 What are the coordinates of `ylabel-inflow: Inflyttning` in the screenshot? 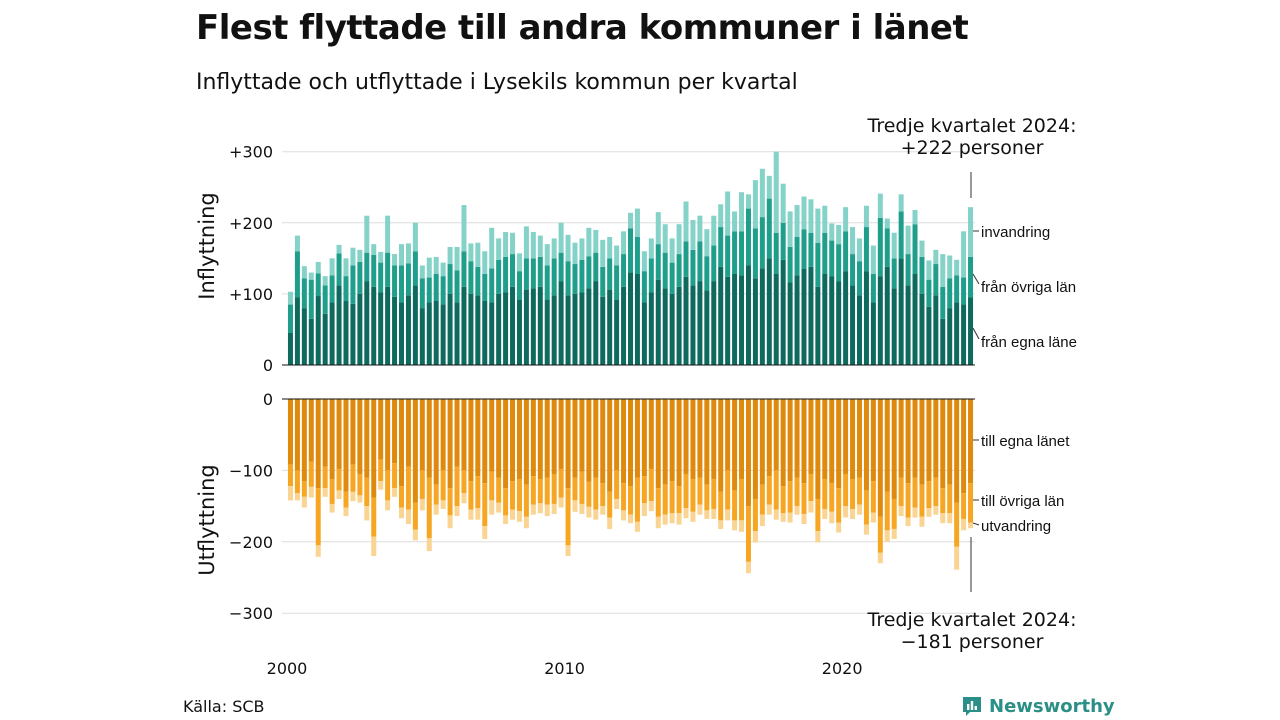 It's located at (207, 245).